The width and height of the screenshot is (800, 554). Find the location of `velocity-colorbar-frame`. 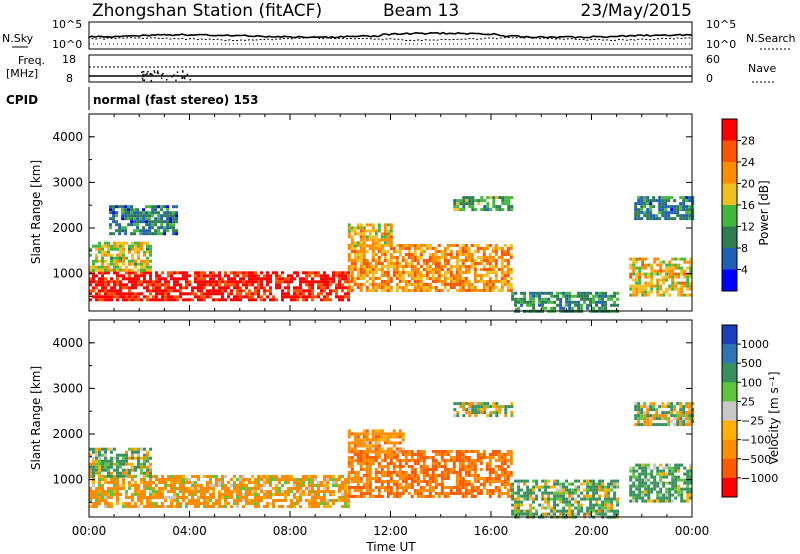

velocity-colorbar-frame is located at coordinates (729, 411).